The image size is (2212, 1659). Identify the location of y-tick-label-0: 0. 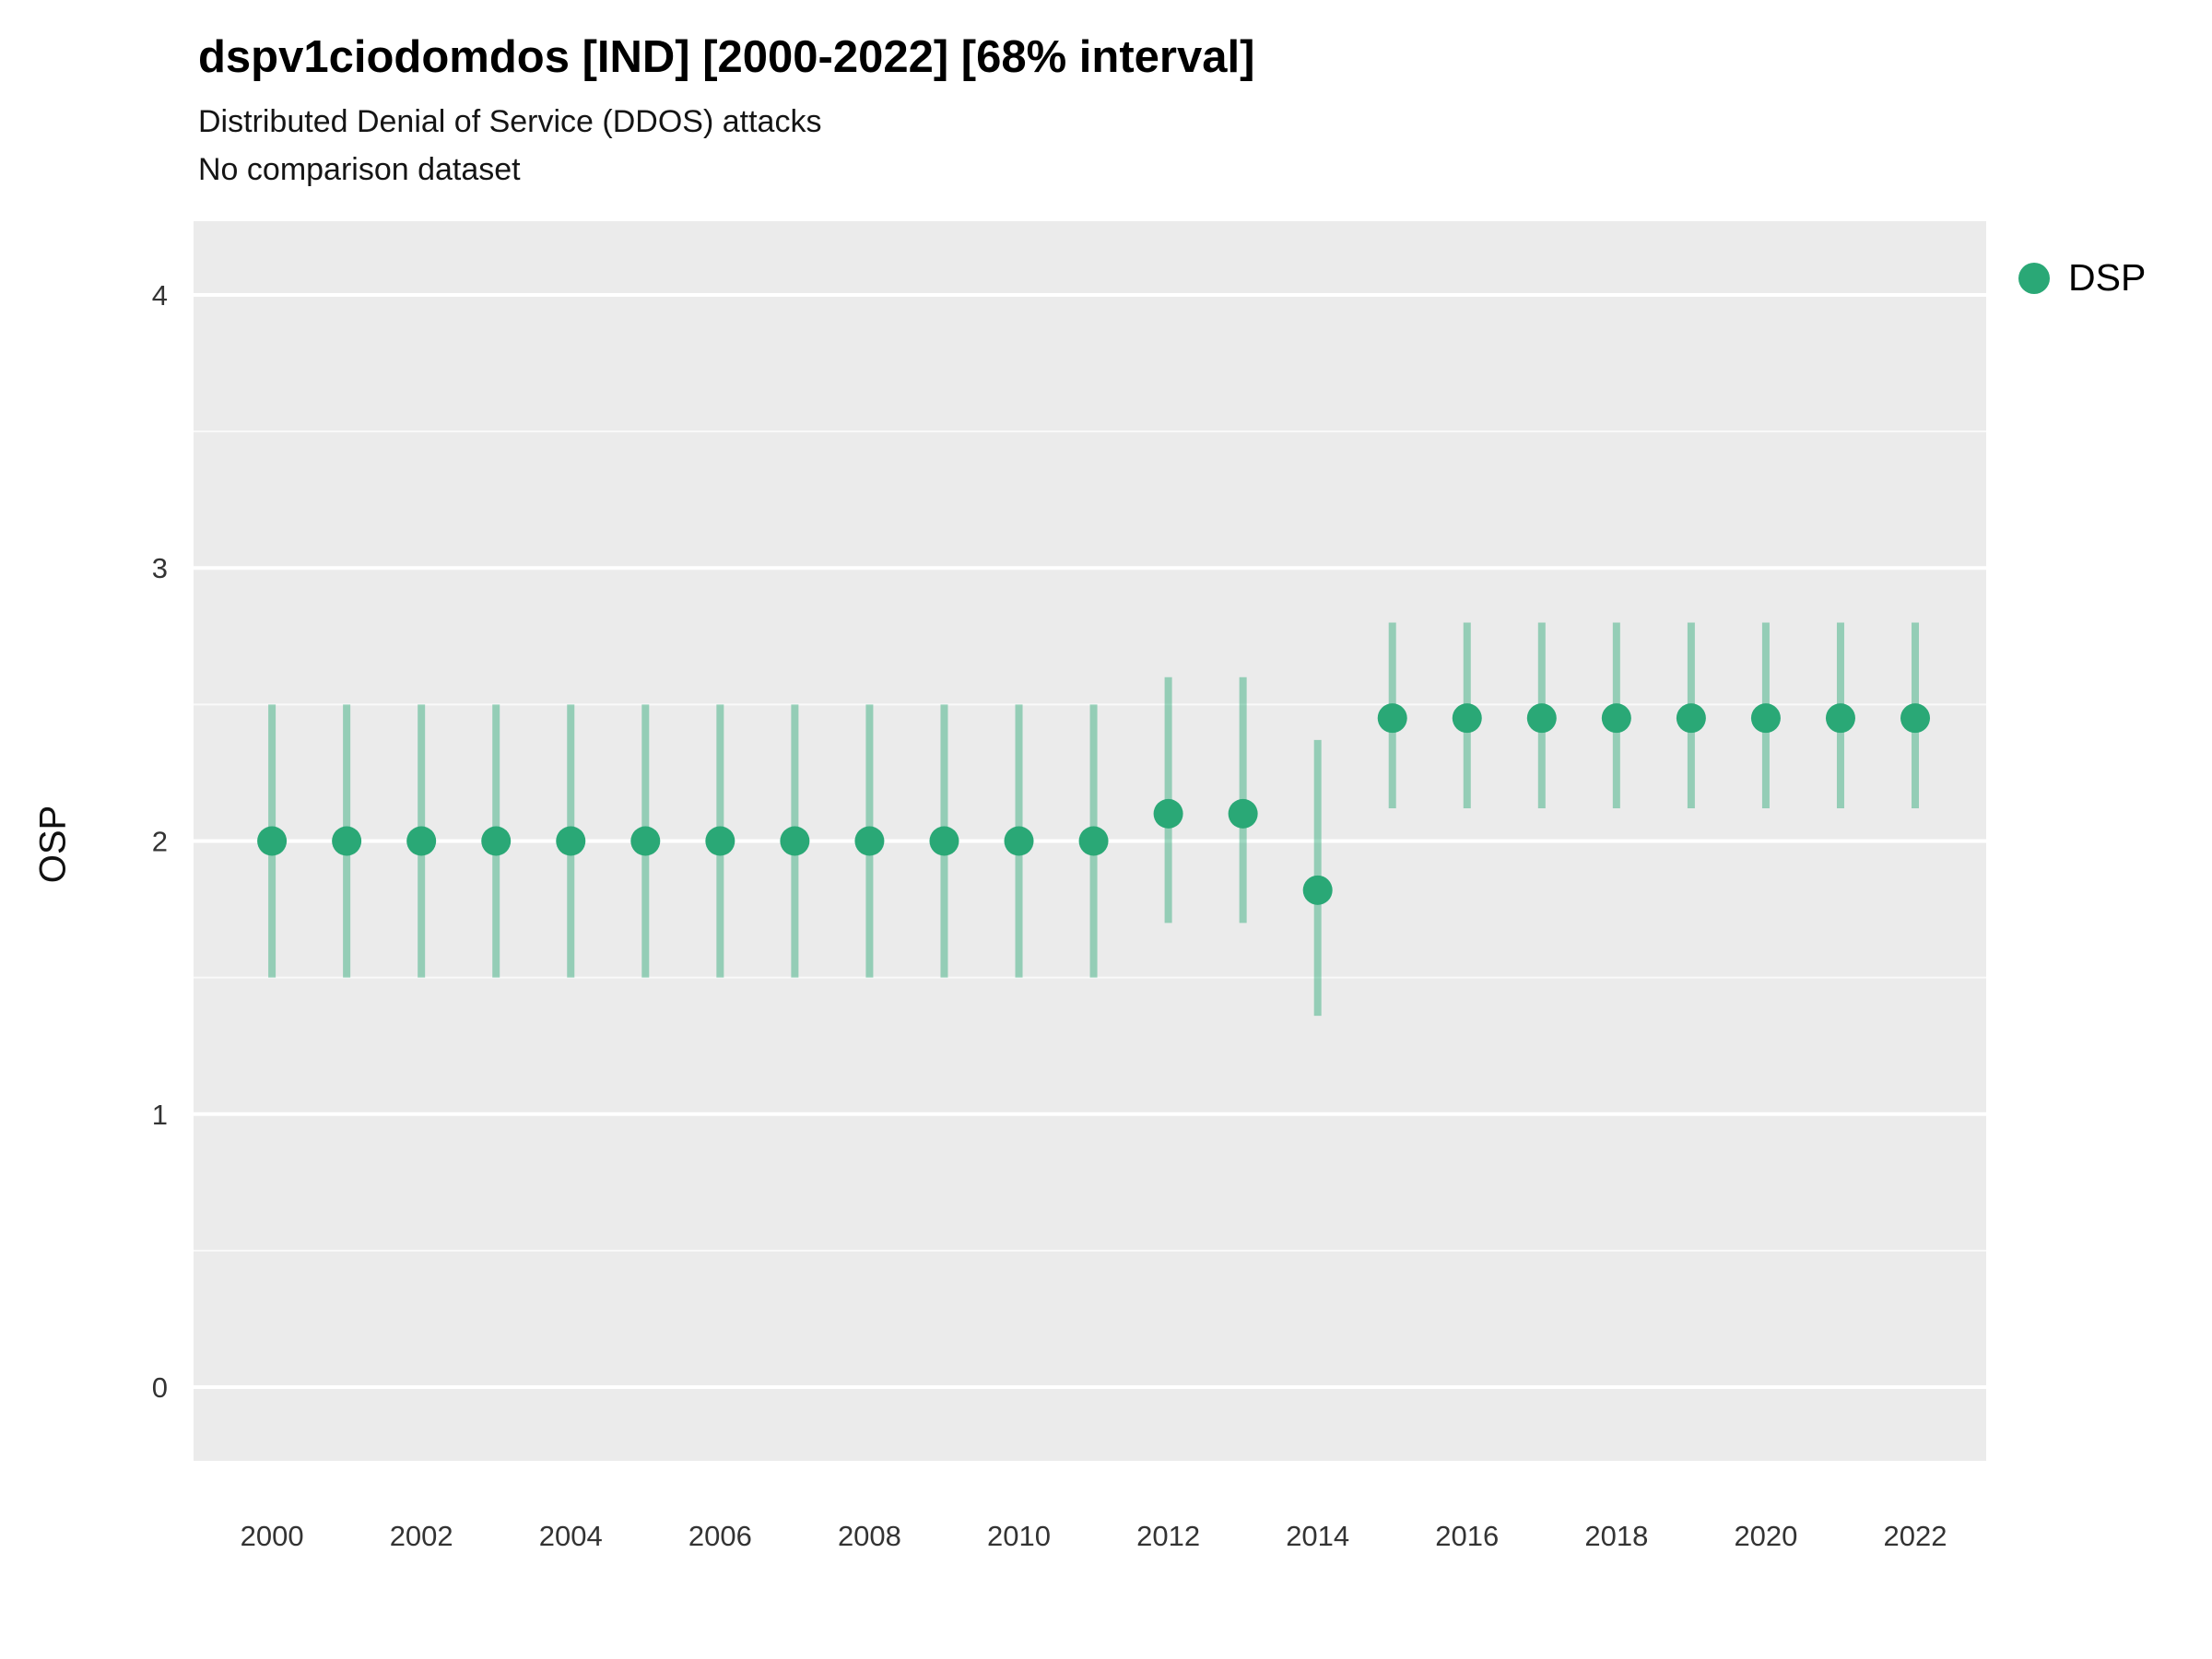
(160, 1387).